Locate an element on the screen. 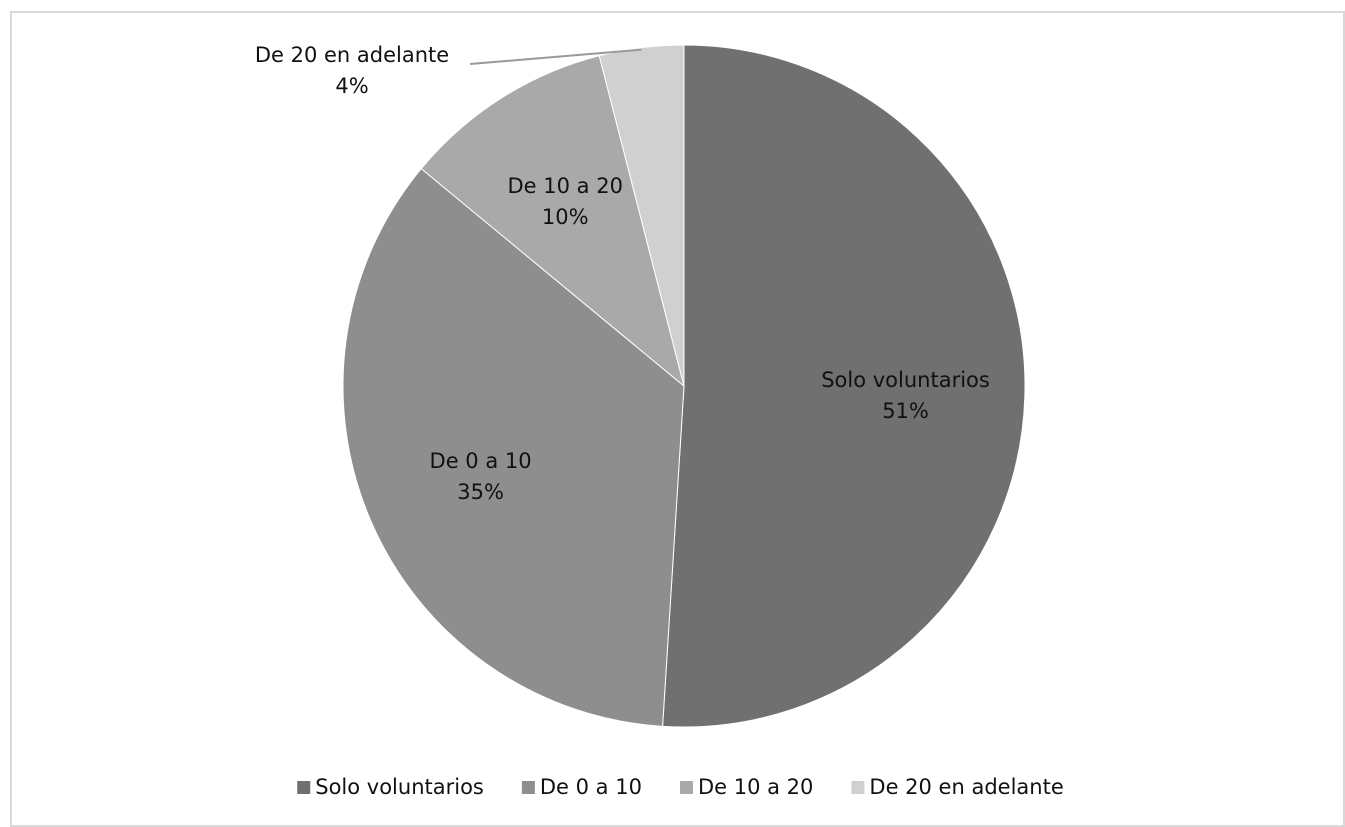 The height and width of the screenshot is (827, 1345). legend-label: De 20 en adelante is located at coordinates (966, 787).